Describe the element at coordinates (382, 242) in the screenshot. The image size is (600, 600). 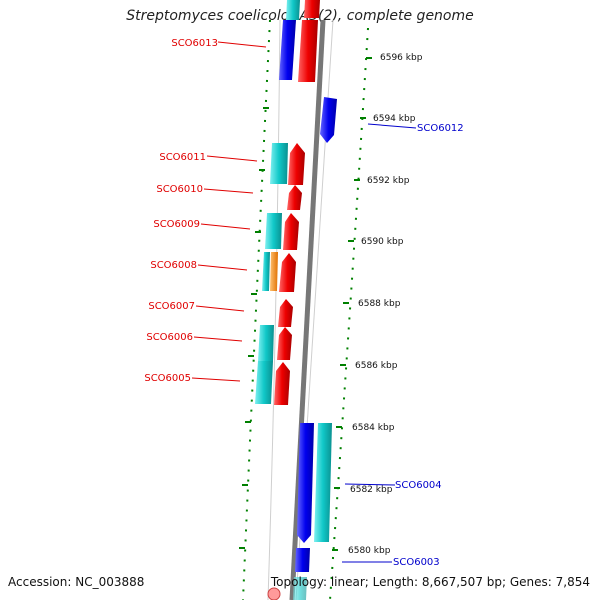
I see `ruler-label: 6590 kbp` at that location.